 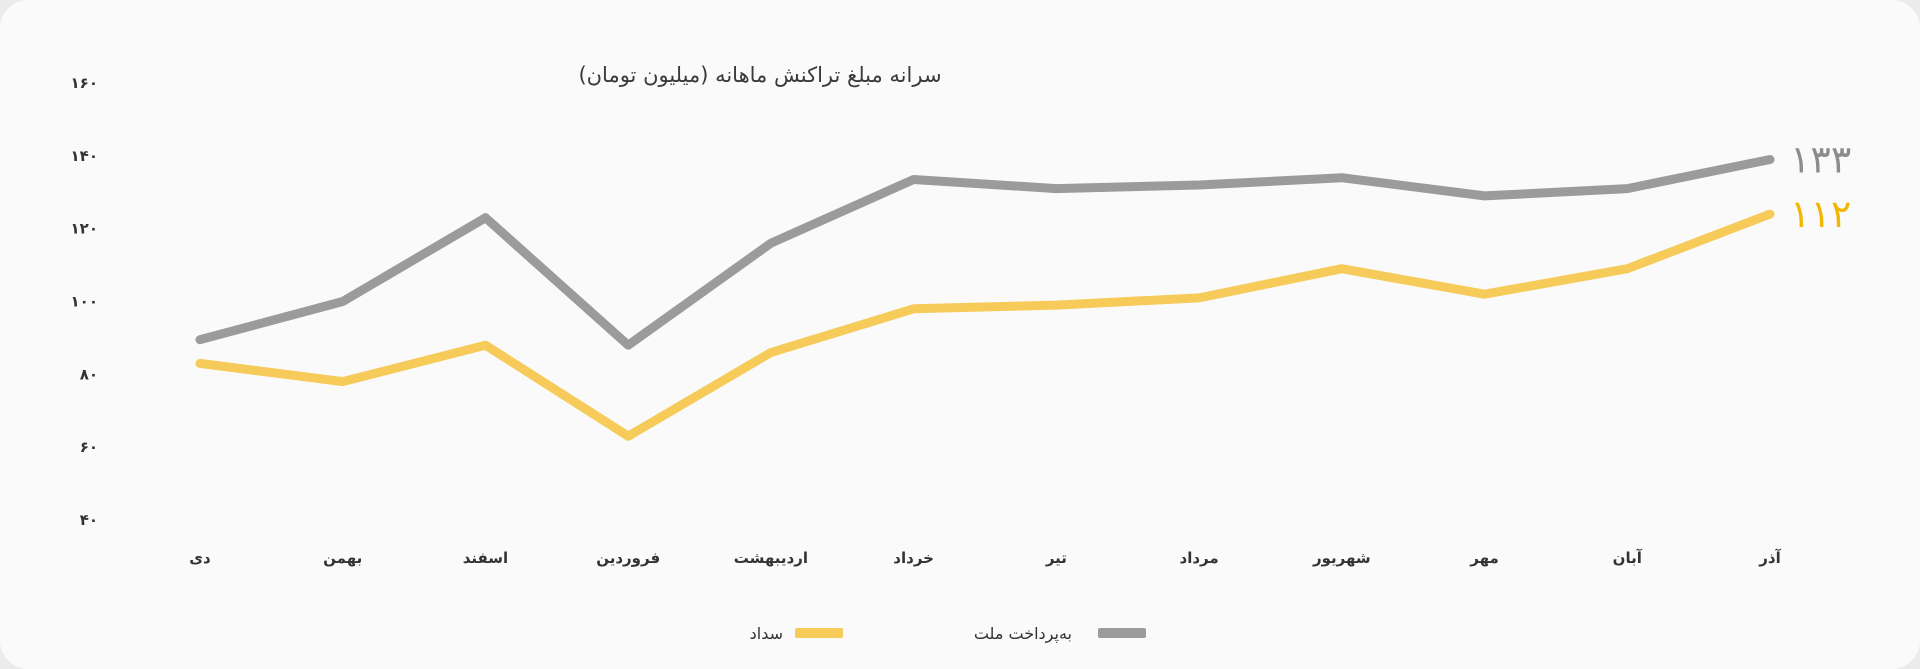 I want to click on x-tick-label: دی, so click(x=200, y=558).